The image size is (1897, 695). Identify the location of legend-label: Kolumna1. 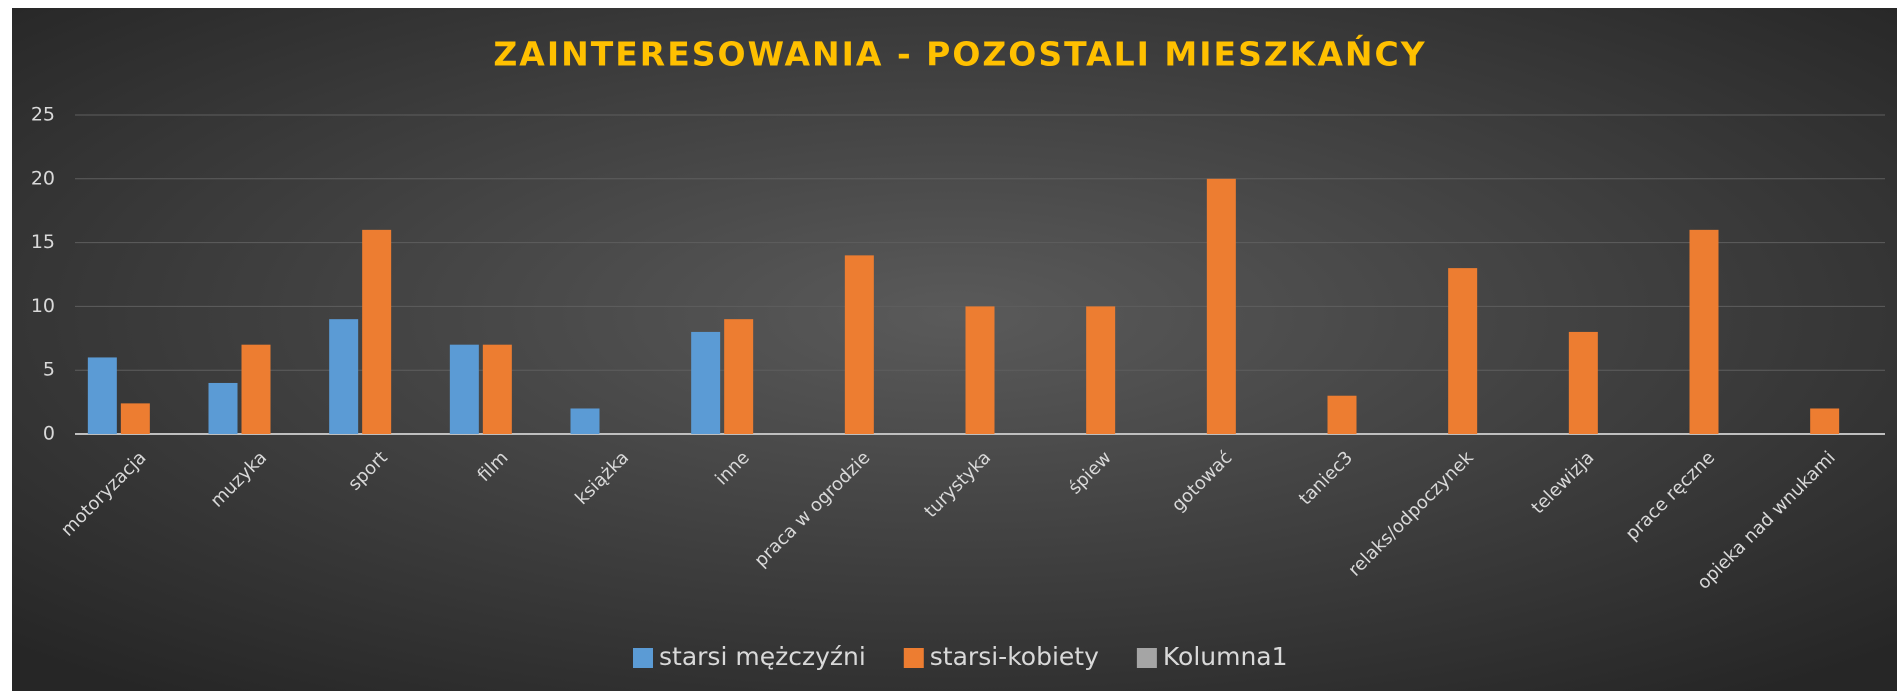
(1225, 656).